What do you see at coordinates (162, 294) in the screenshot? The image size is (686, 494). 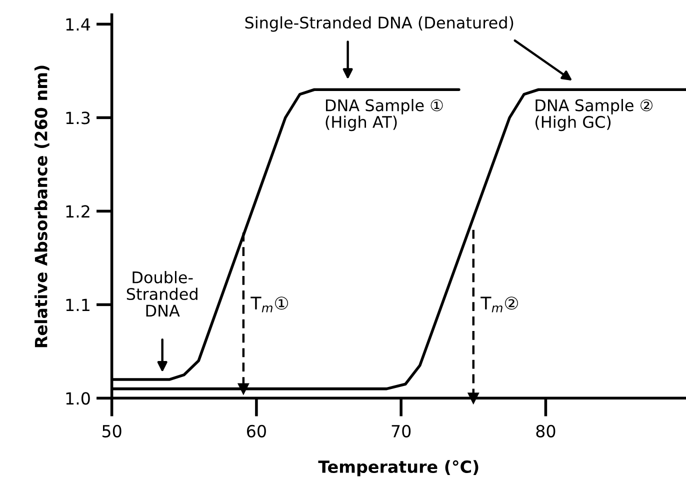 I see `annotation: Double- Stranded DNA` at bounding box center [162, 294].